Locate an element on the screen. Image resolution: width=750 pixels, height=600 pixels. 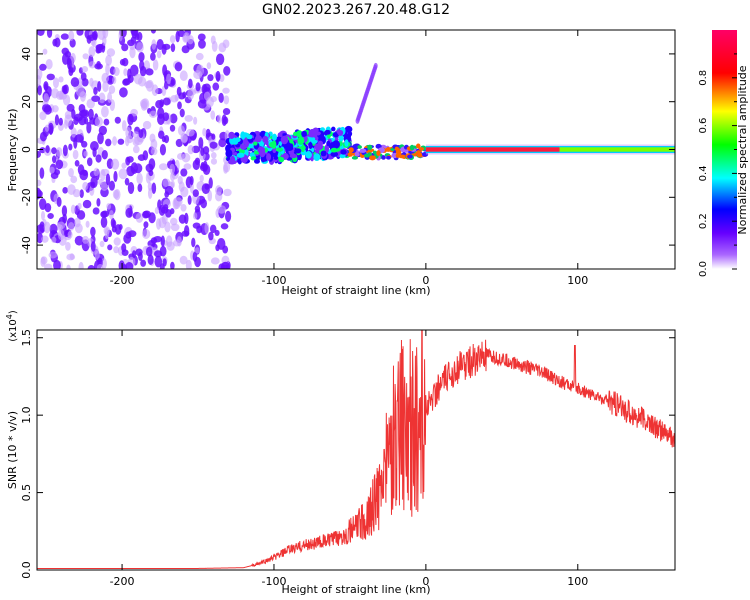
x-tick-label: -200 is located at coordinates (122, 280).